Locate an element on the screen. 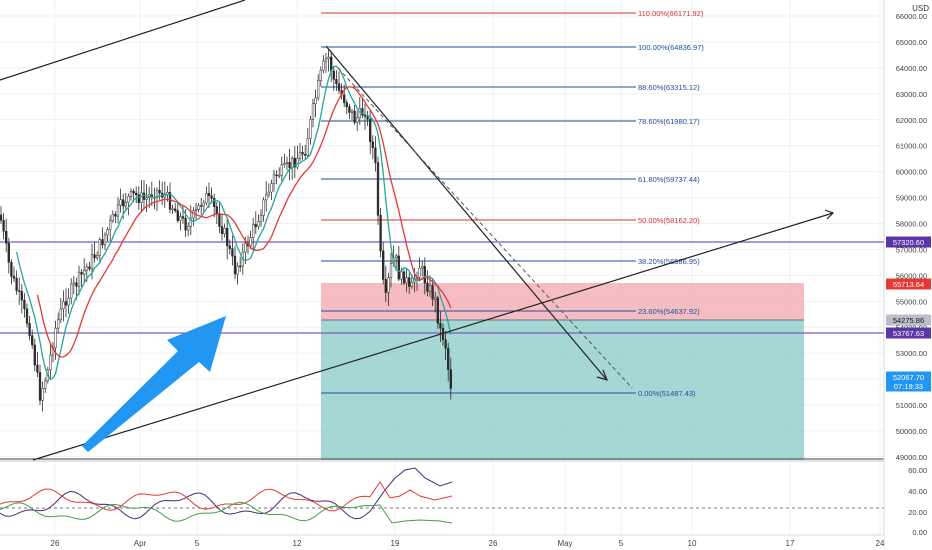 This screenshot has height=550, width=932. fib-level-label: 100.00%(64836.97) is located at coordinates (671, 47).